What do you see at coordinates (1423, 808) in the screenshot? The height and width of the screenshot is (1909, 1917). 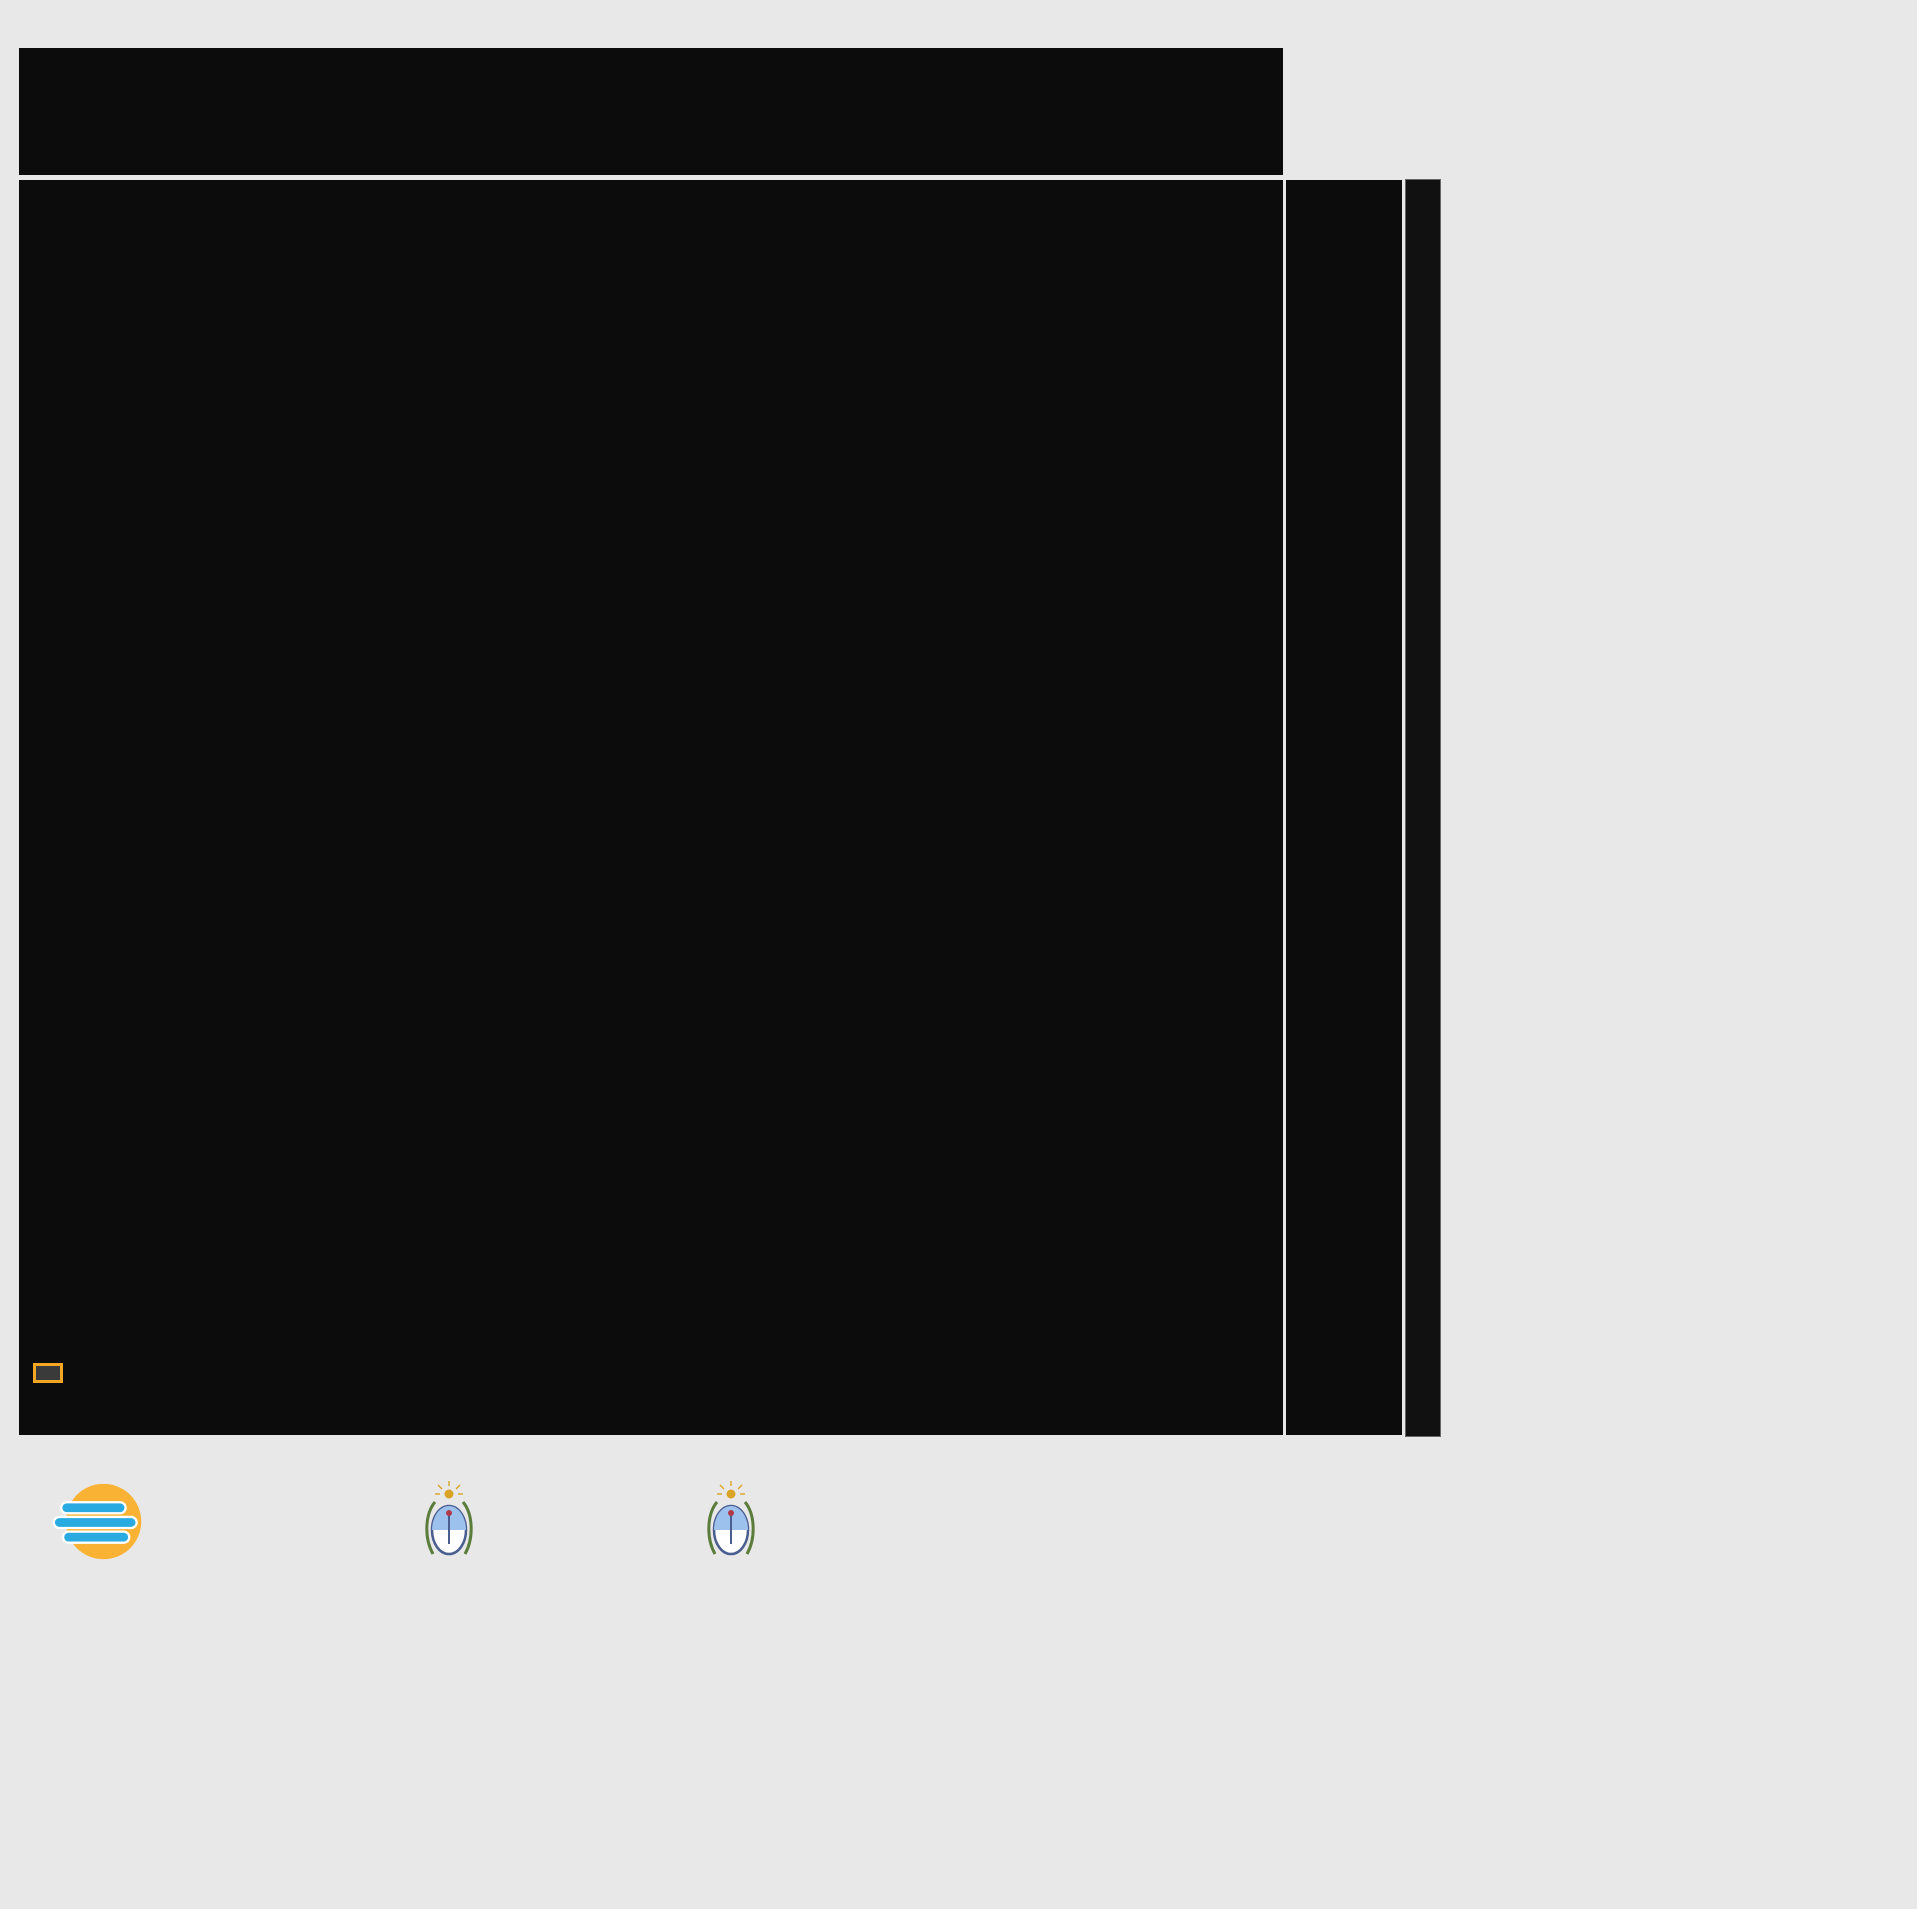 I see `colorbar` at bounding box center [1423, 808].